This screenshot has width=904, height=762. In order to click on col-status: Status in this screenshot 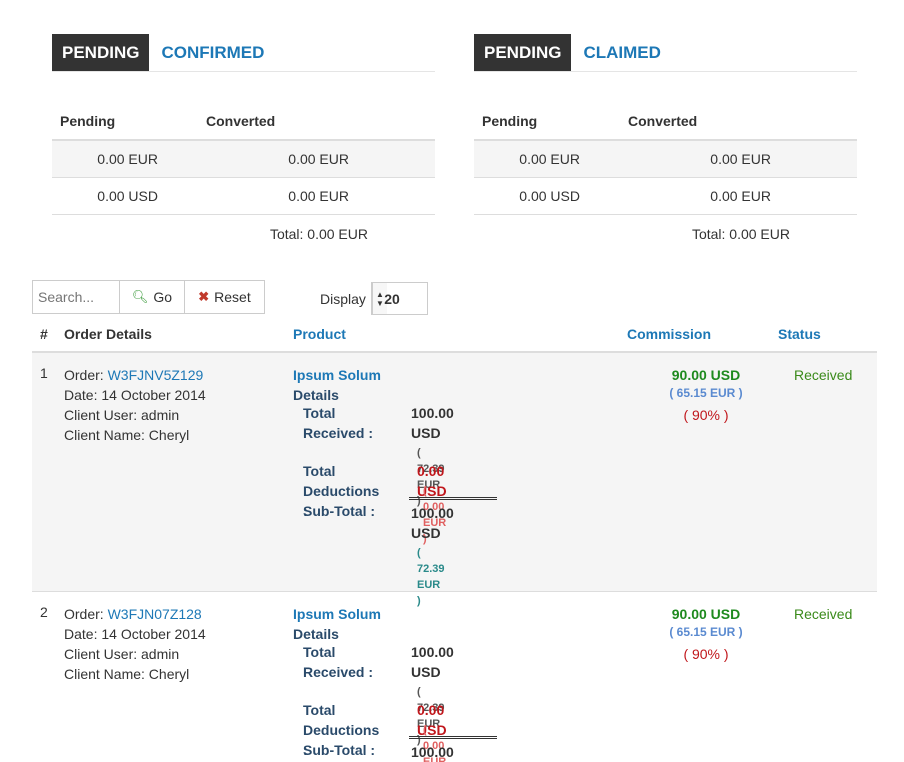, I will do `click(799, 334)`.